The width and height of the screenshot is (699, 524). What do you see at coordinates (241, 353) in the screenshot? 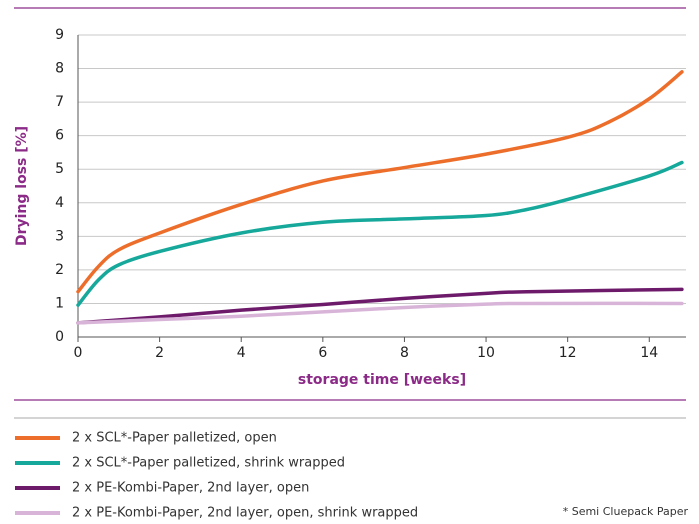
I see `x-tick-label: 4` at bounding box center [241, 353].